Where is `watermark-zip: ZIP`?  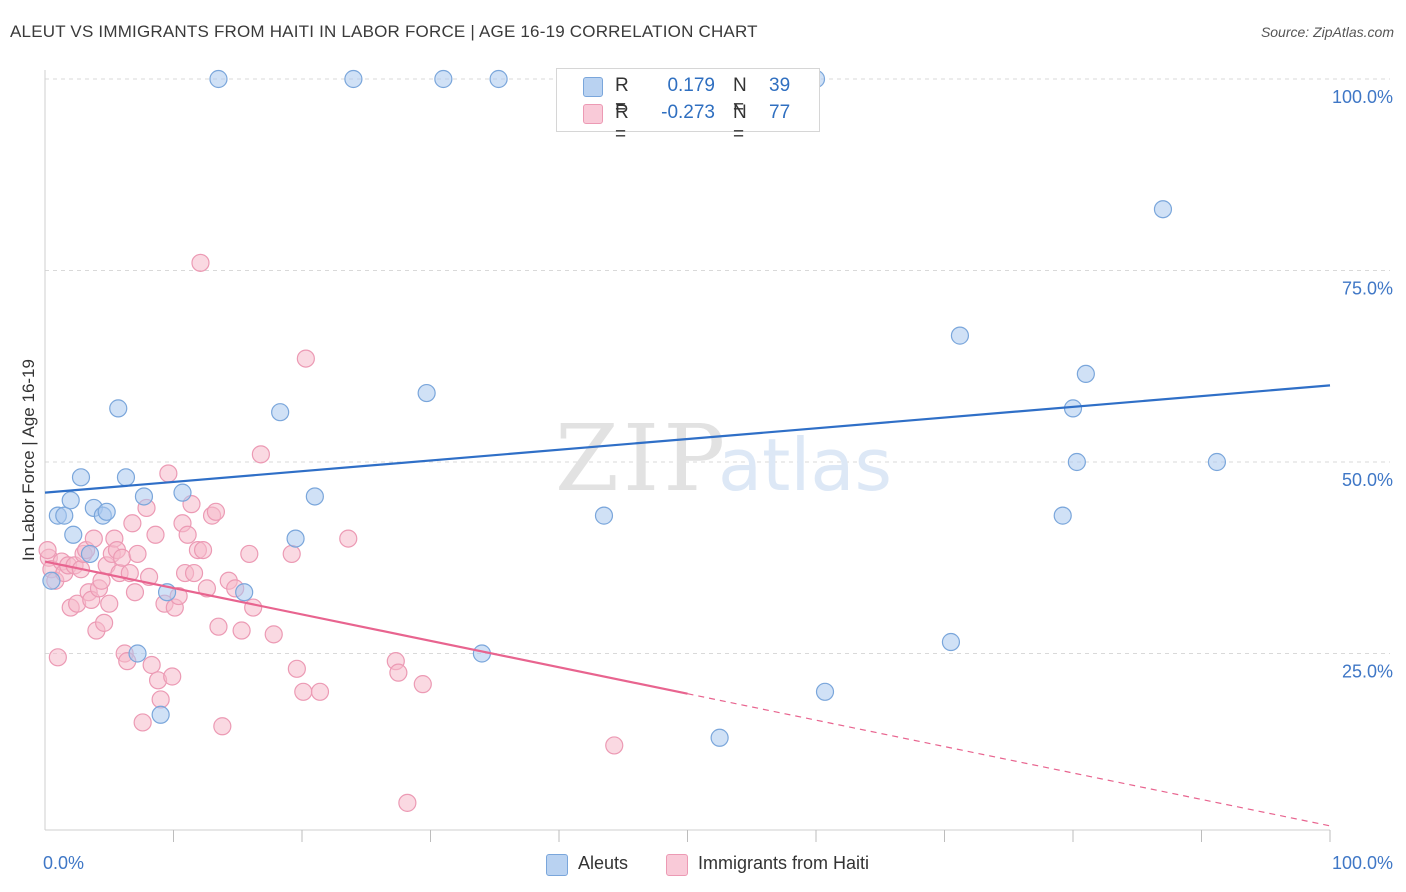 watermark-zip: ZIP is located at coordinates (642, 458).